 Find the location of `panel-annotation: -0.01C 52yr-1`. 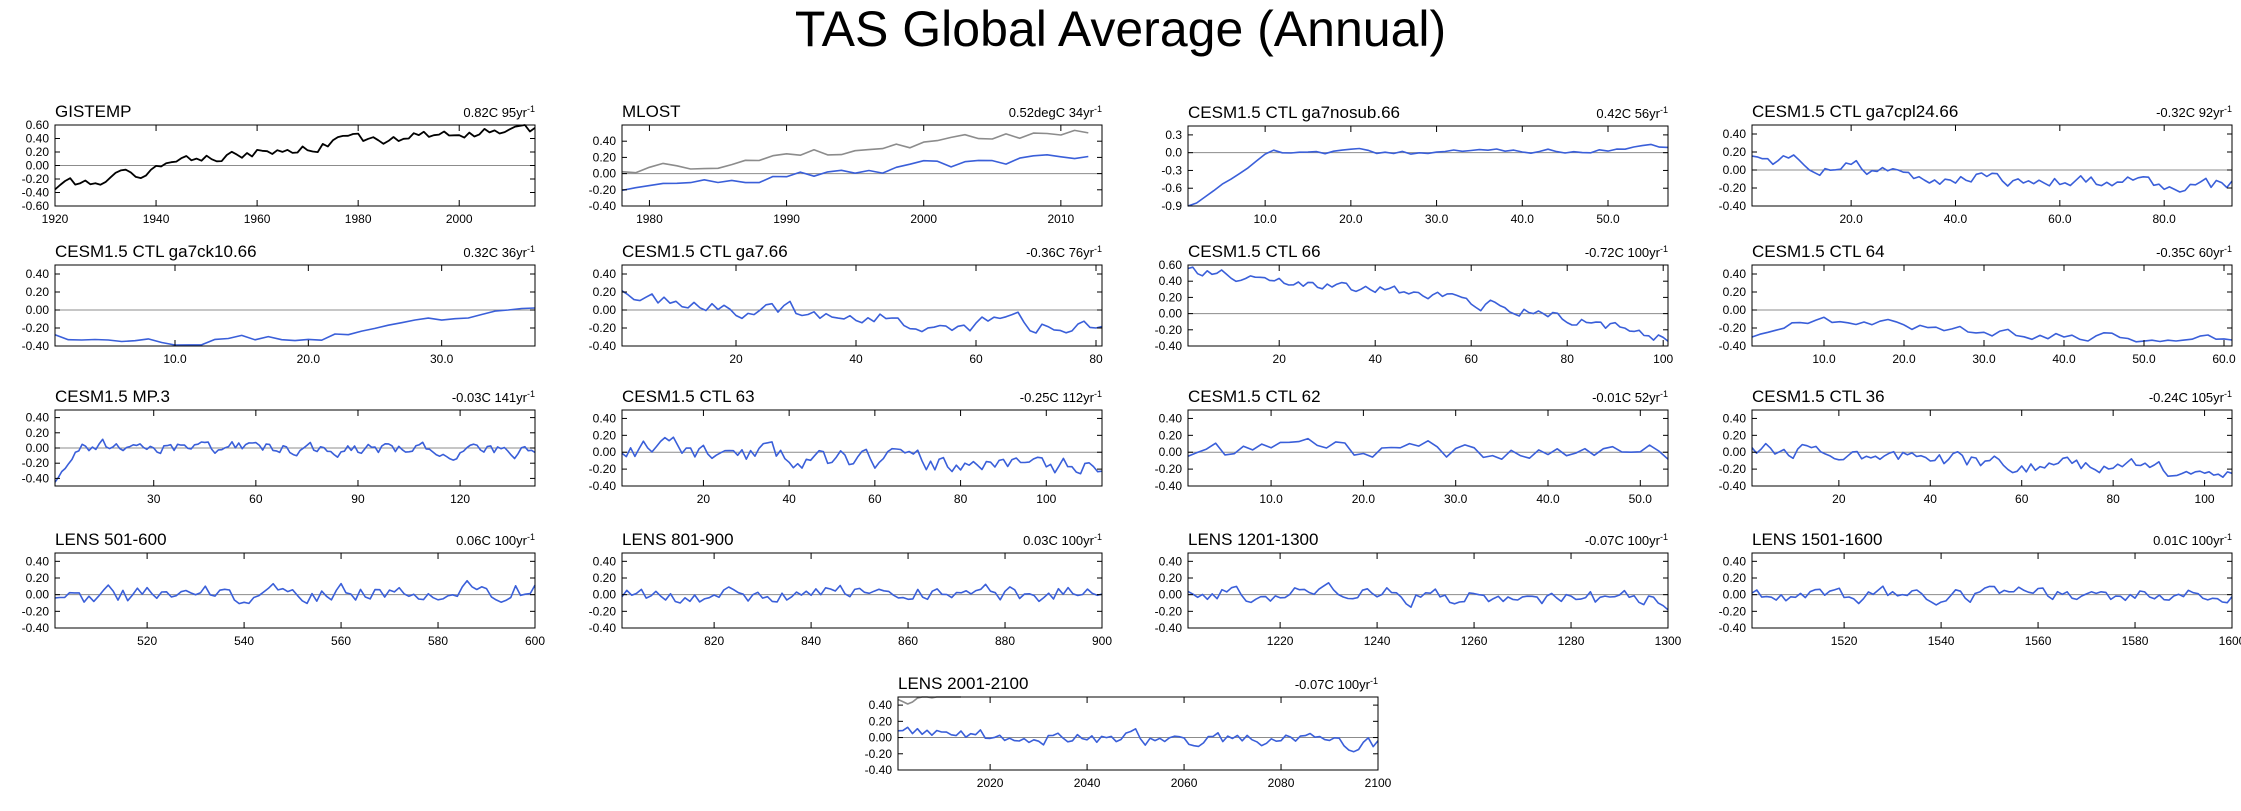

panel-annotation: -0.01C 52yr-1 is located at coordinates (1630, 397).